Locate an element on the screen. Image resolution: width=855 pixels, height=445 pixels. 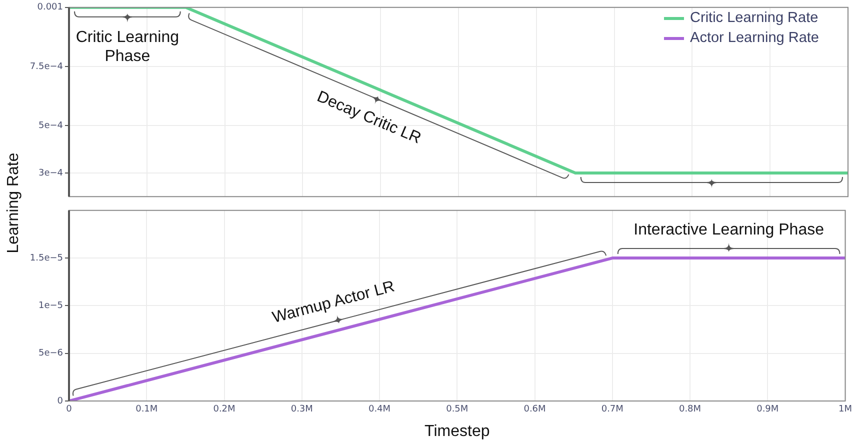
y-tick-label: 1e−5 is located at coordinates (50, 306).